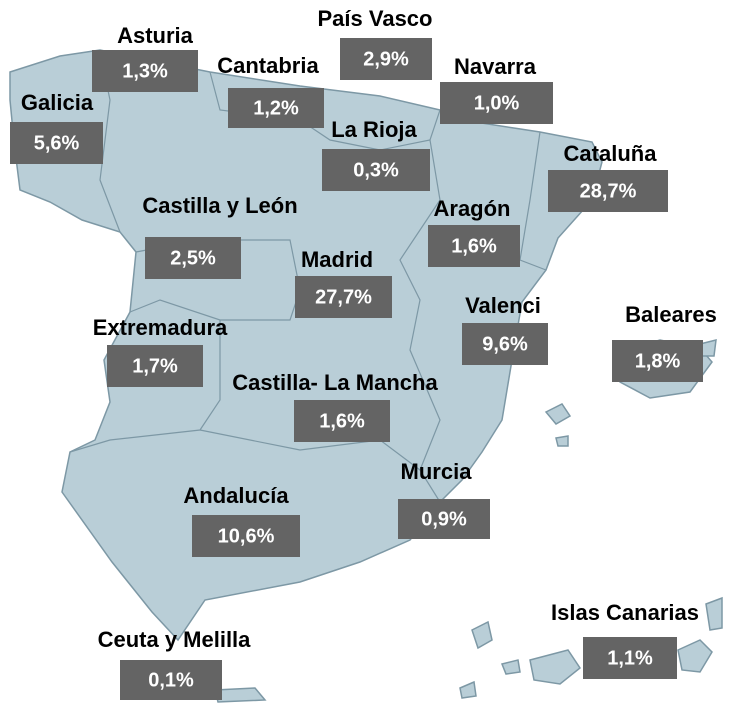 Image resolution: width=730 pixels, height=705 pixels. Describe the element at coordinates (240, 695) in the screenshot. I see `melilla` at that location.